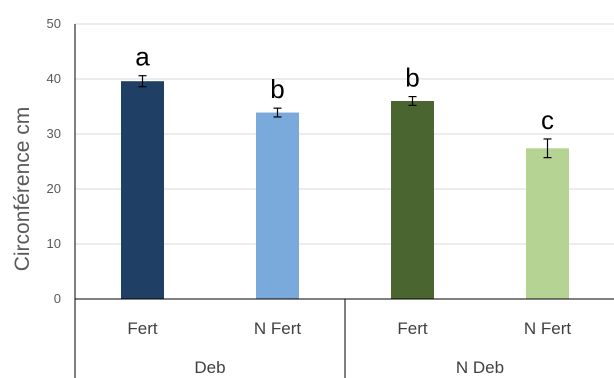  What do you see at coordinates (547, 120) in the screenshot?
I see `significance-letter: c` at bounding box center [547, 120].